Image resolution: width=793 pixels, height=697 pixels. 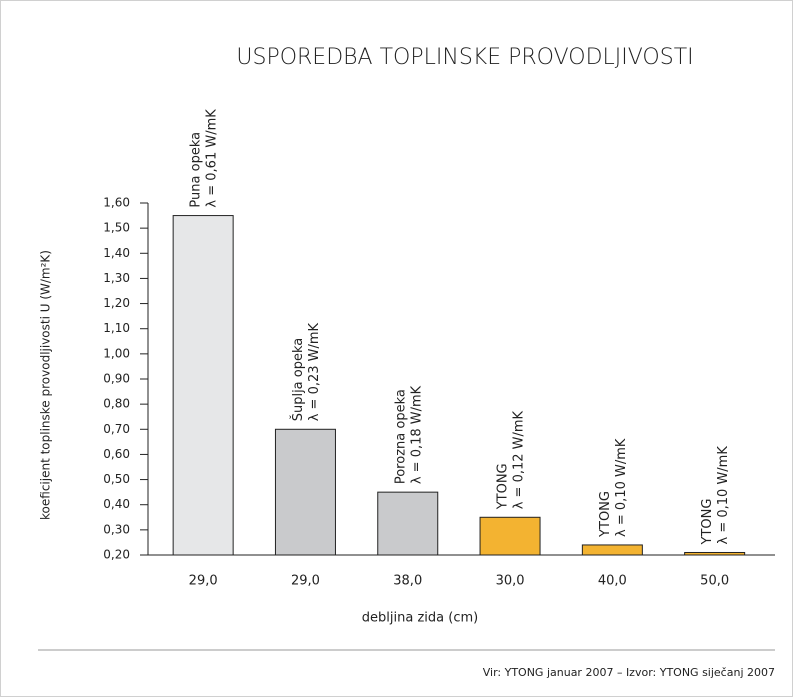 What do you see at coordinates (116, 278) in the screenshot?
I see `y-tick-label: 1,30` at bounding box center [116, 278].